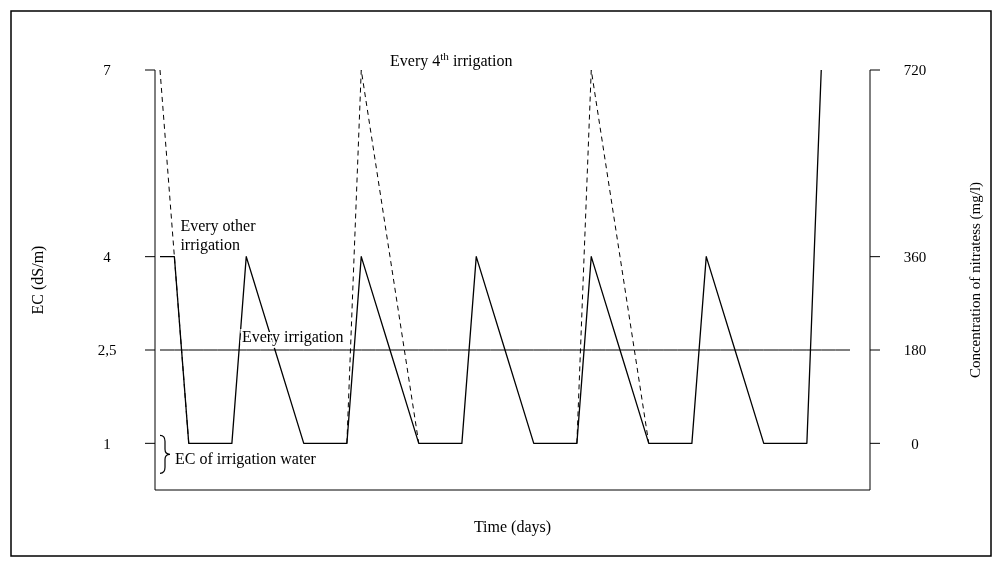  What do you see at coordinates (512, 527) in the screenshot?
I see `x-axis-title: Time (days)` at bounding box center [512, 527].